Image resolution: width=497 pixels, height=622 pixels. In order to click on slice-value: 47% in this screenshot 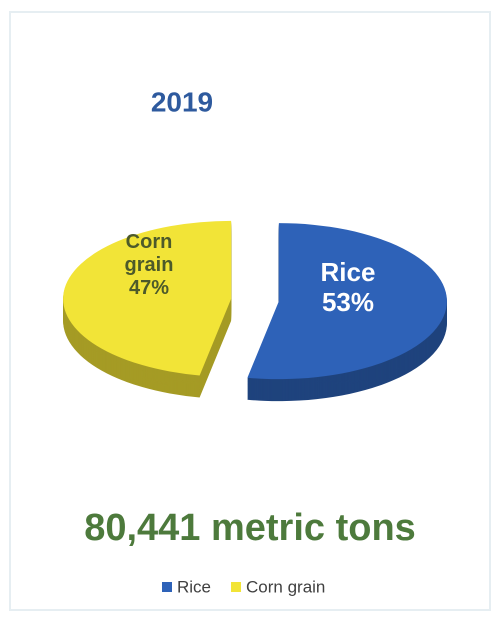, I will do `click(149, 288)`.